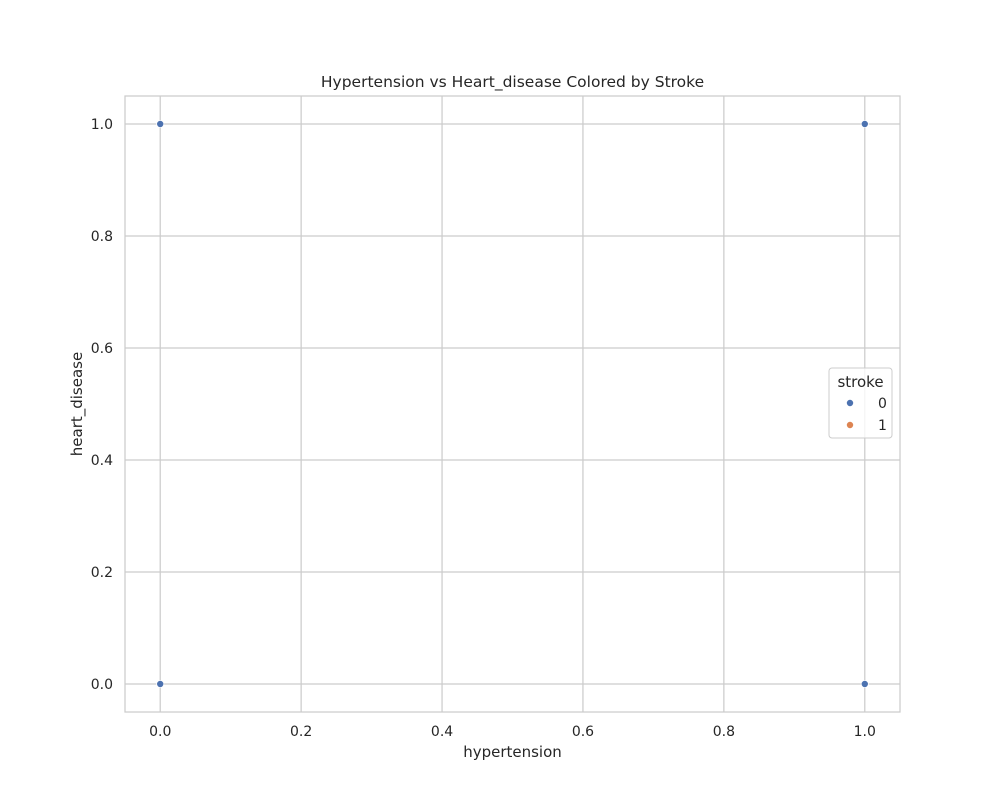 The height and width of the screenshot is (804, 1000). What do you see at coordinates (102, 461) in the screenshot?
I see `y-tick-label: 0.4` at bounding box center [102, 461].